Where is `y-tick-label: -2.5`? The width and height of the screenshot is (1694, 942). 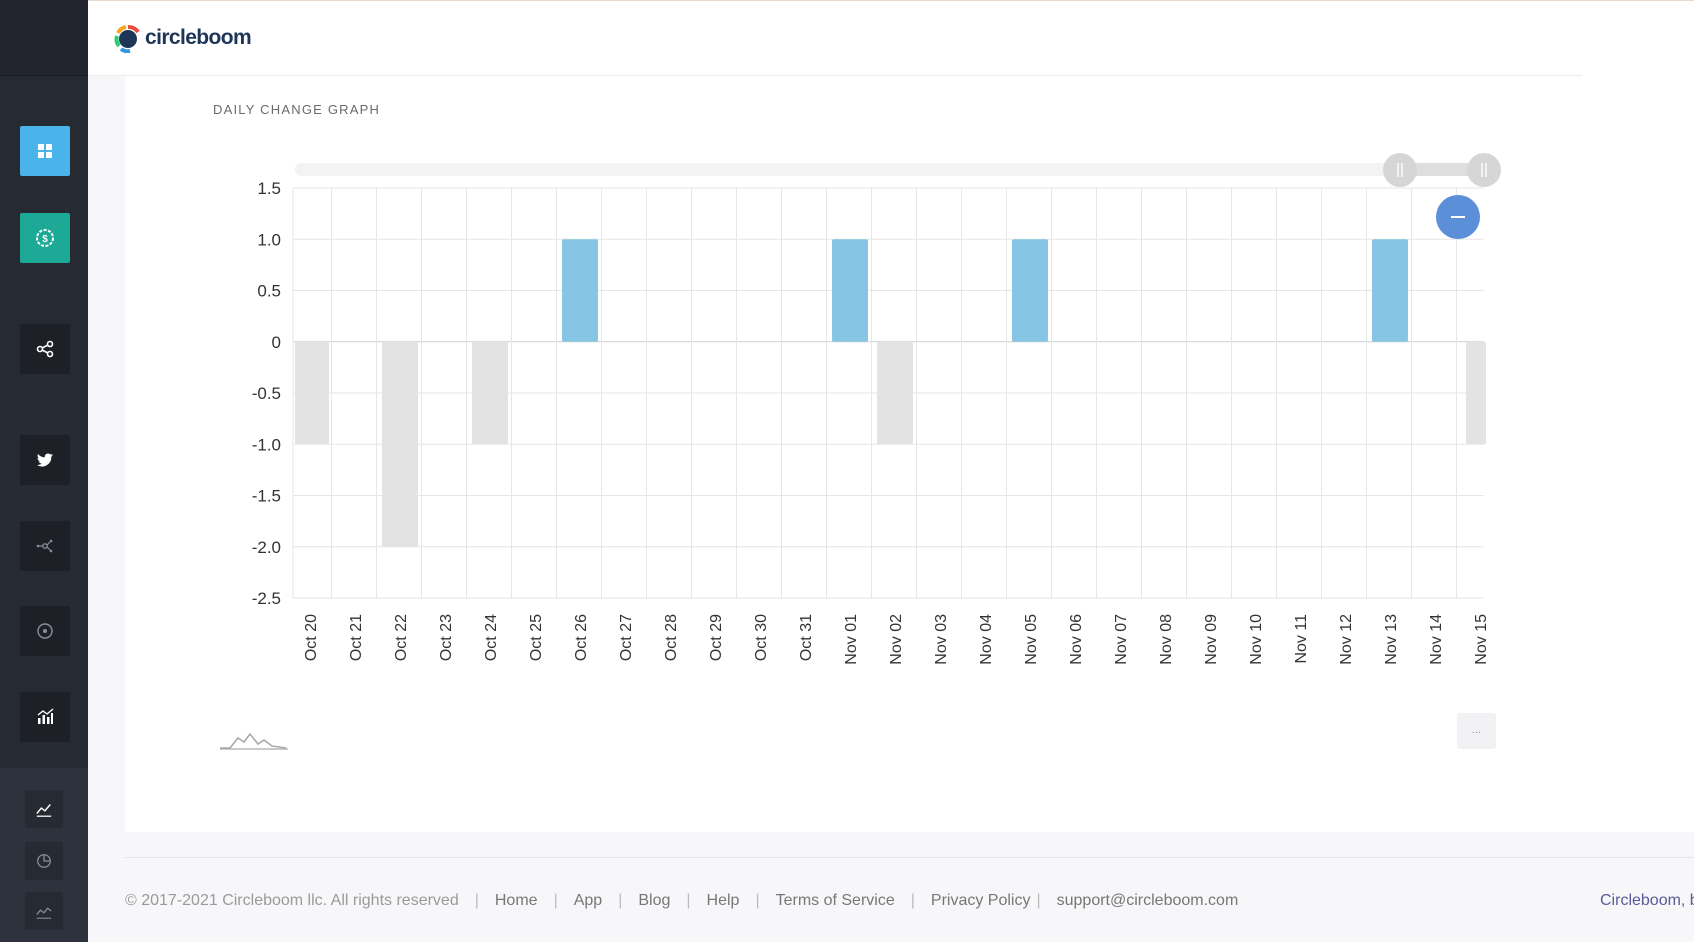
y-tick-label: -2.5 is located at coordinates (266, 598).